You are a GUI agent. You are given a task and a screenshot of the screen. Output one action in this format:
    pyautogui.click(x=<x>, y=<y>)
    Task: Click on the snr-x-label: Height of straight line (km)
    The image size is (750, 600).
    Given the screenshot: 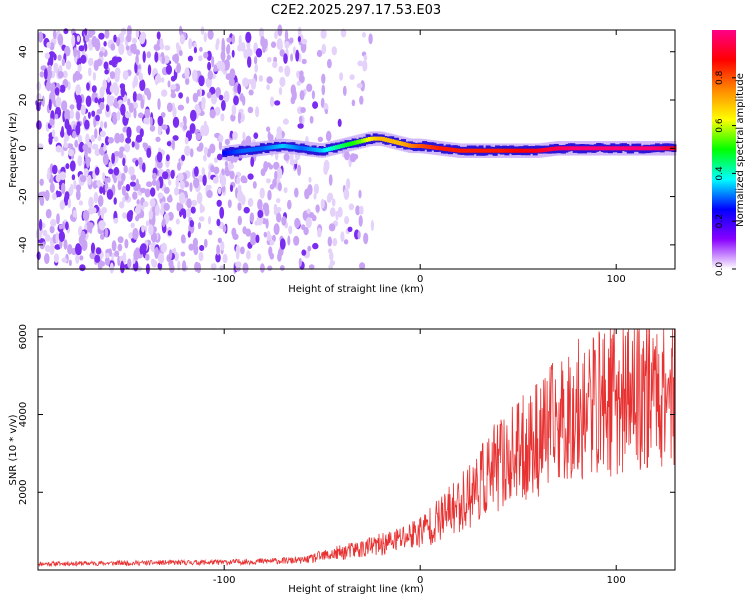 What is the action you would take?
    pyautogui.click(x=356, y=589)
    